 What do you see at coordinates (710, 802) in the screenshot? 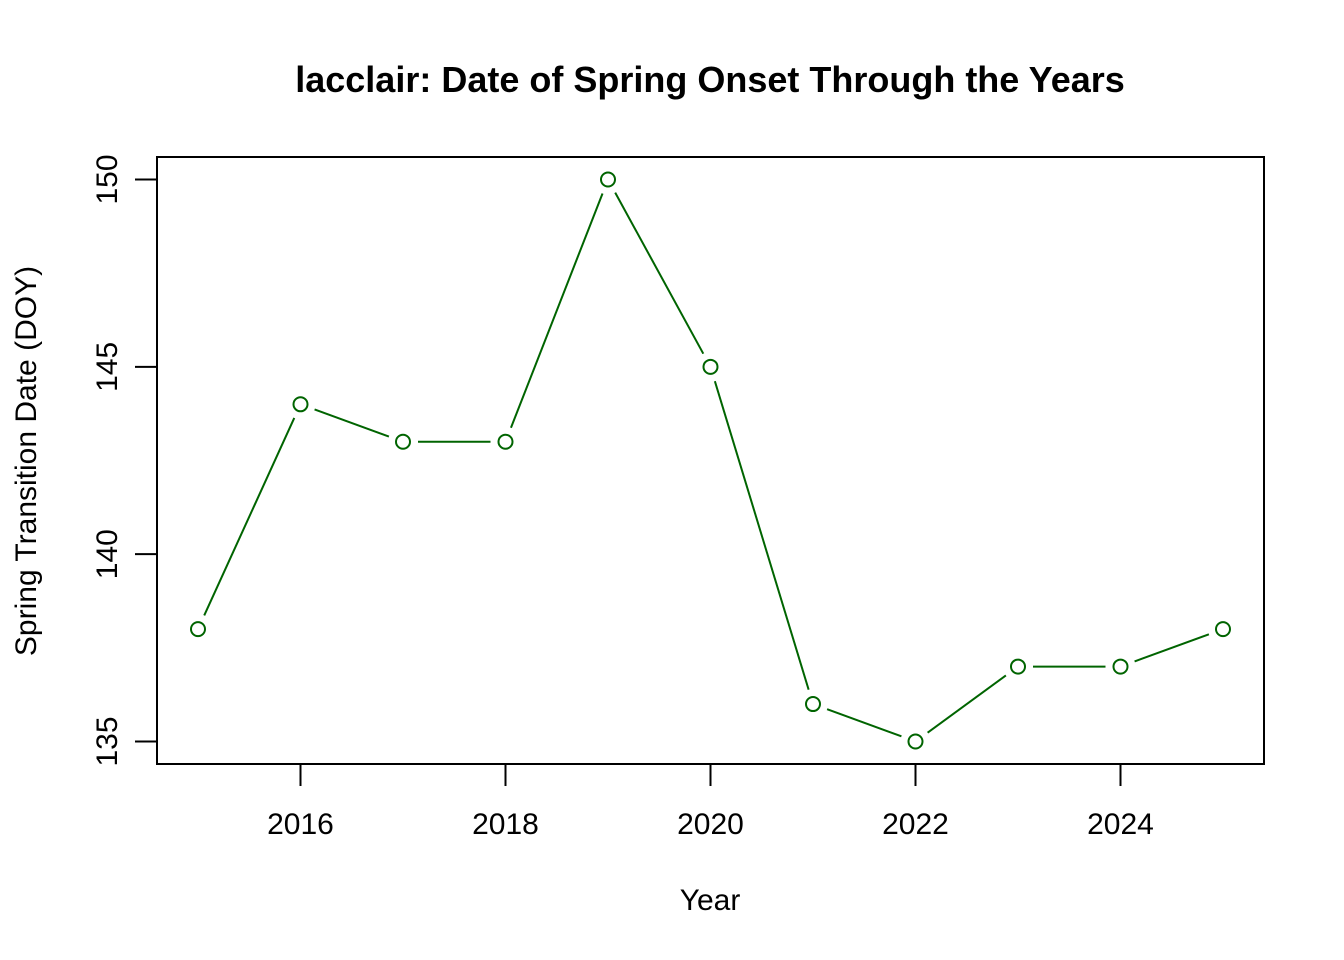
I see `x-axis: 2016 2018 2020 2022 2024` at bounding box center [710, 802].